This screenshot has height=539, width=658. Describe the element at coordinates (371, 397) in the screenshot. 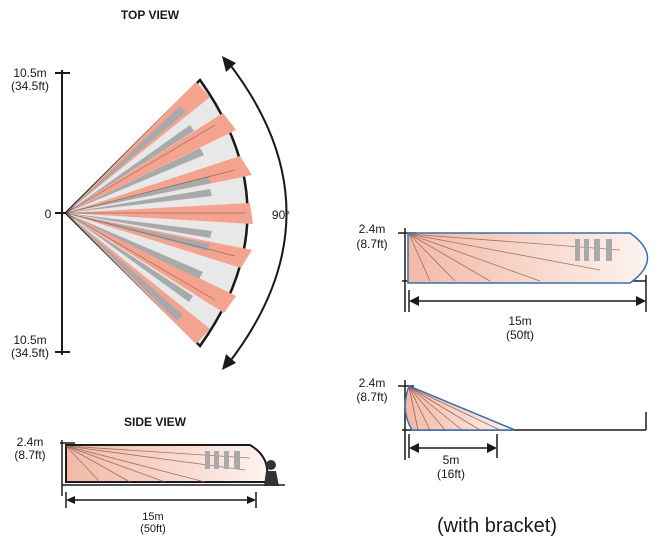

I see `bracket-height-ft: (8.7ft)` at that location.